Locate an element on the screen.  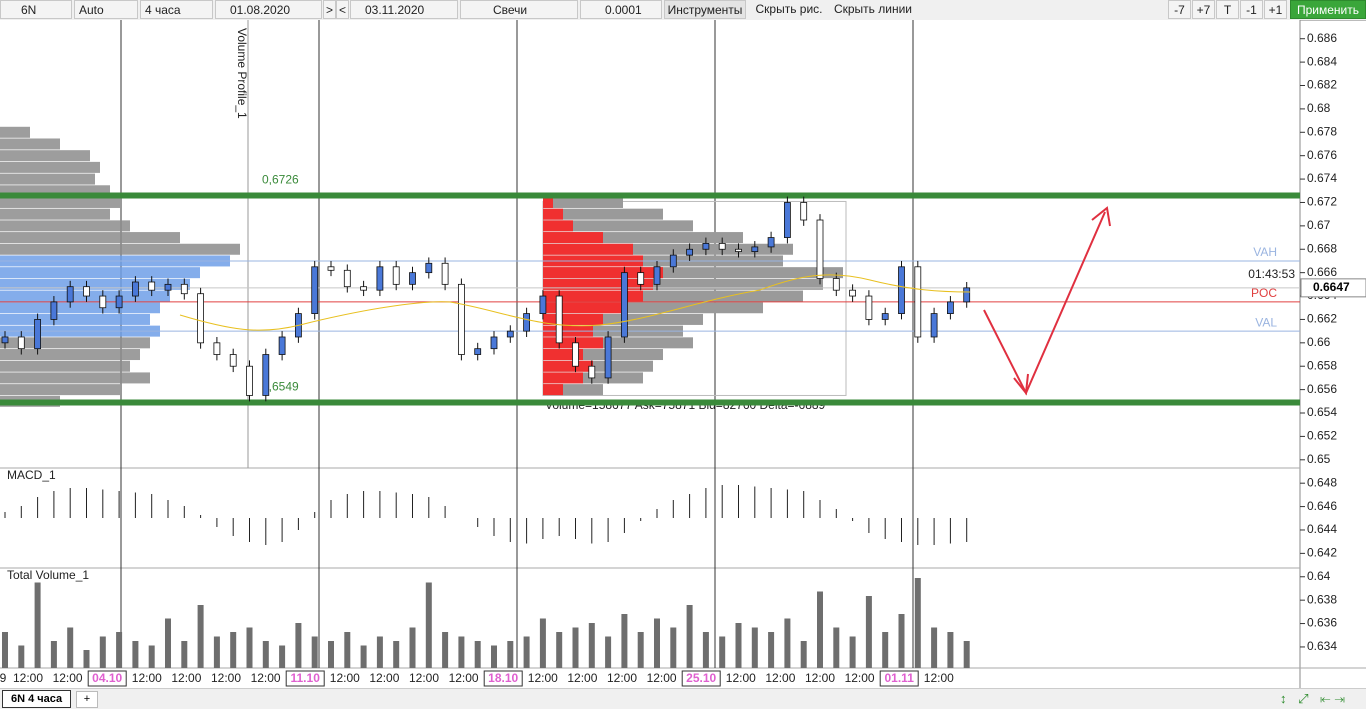
tab-bar: 6N 4 часа + ↕ ⤢ ⇤⇥ is located at coordinates (683, 698).